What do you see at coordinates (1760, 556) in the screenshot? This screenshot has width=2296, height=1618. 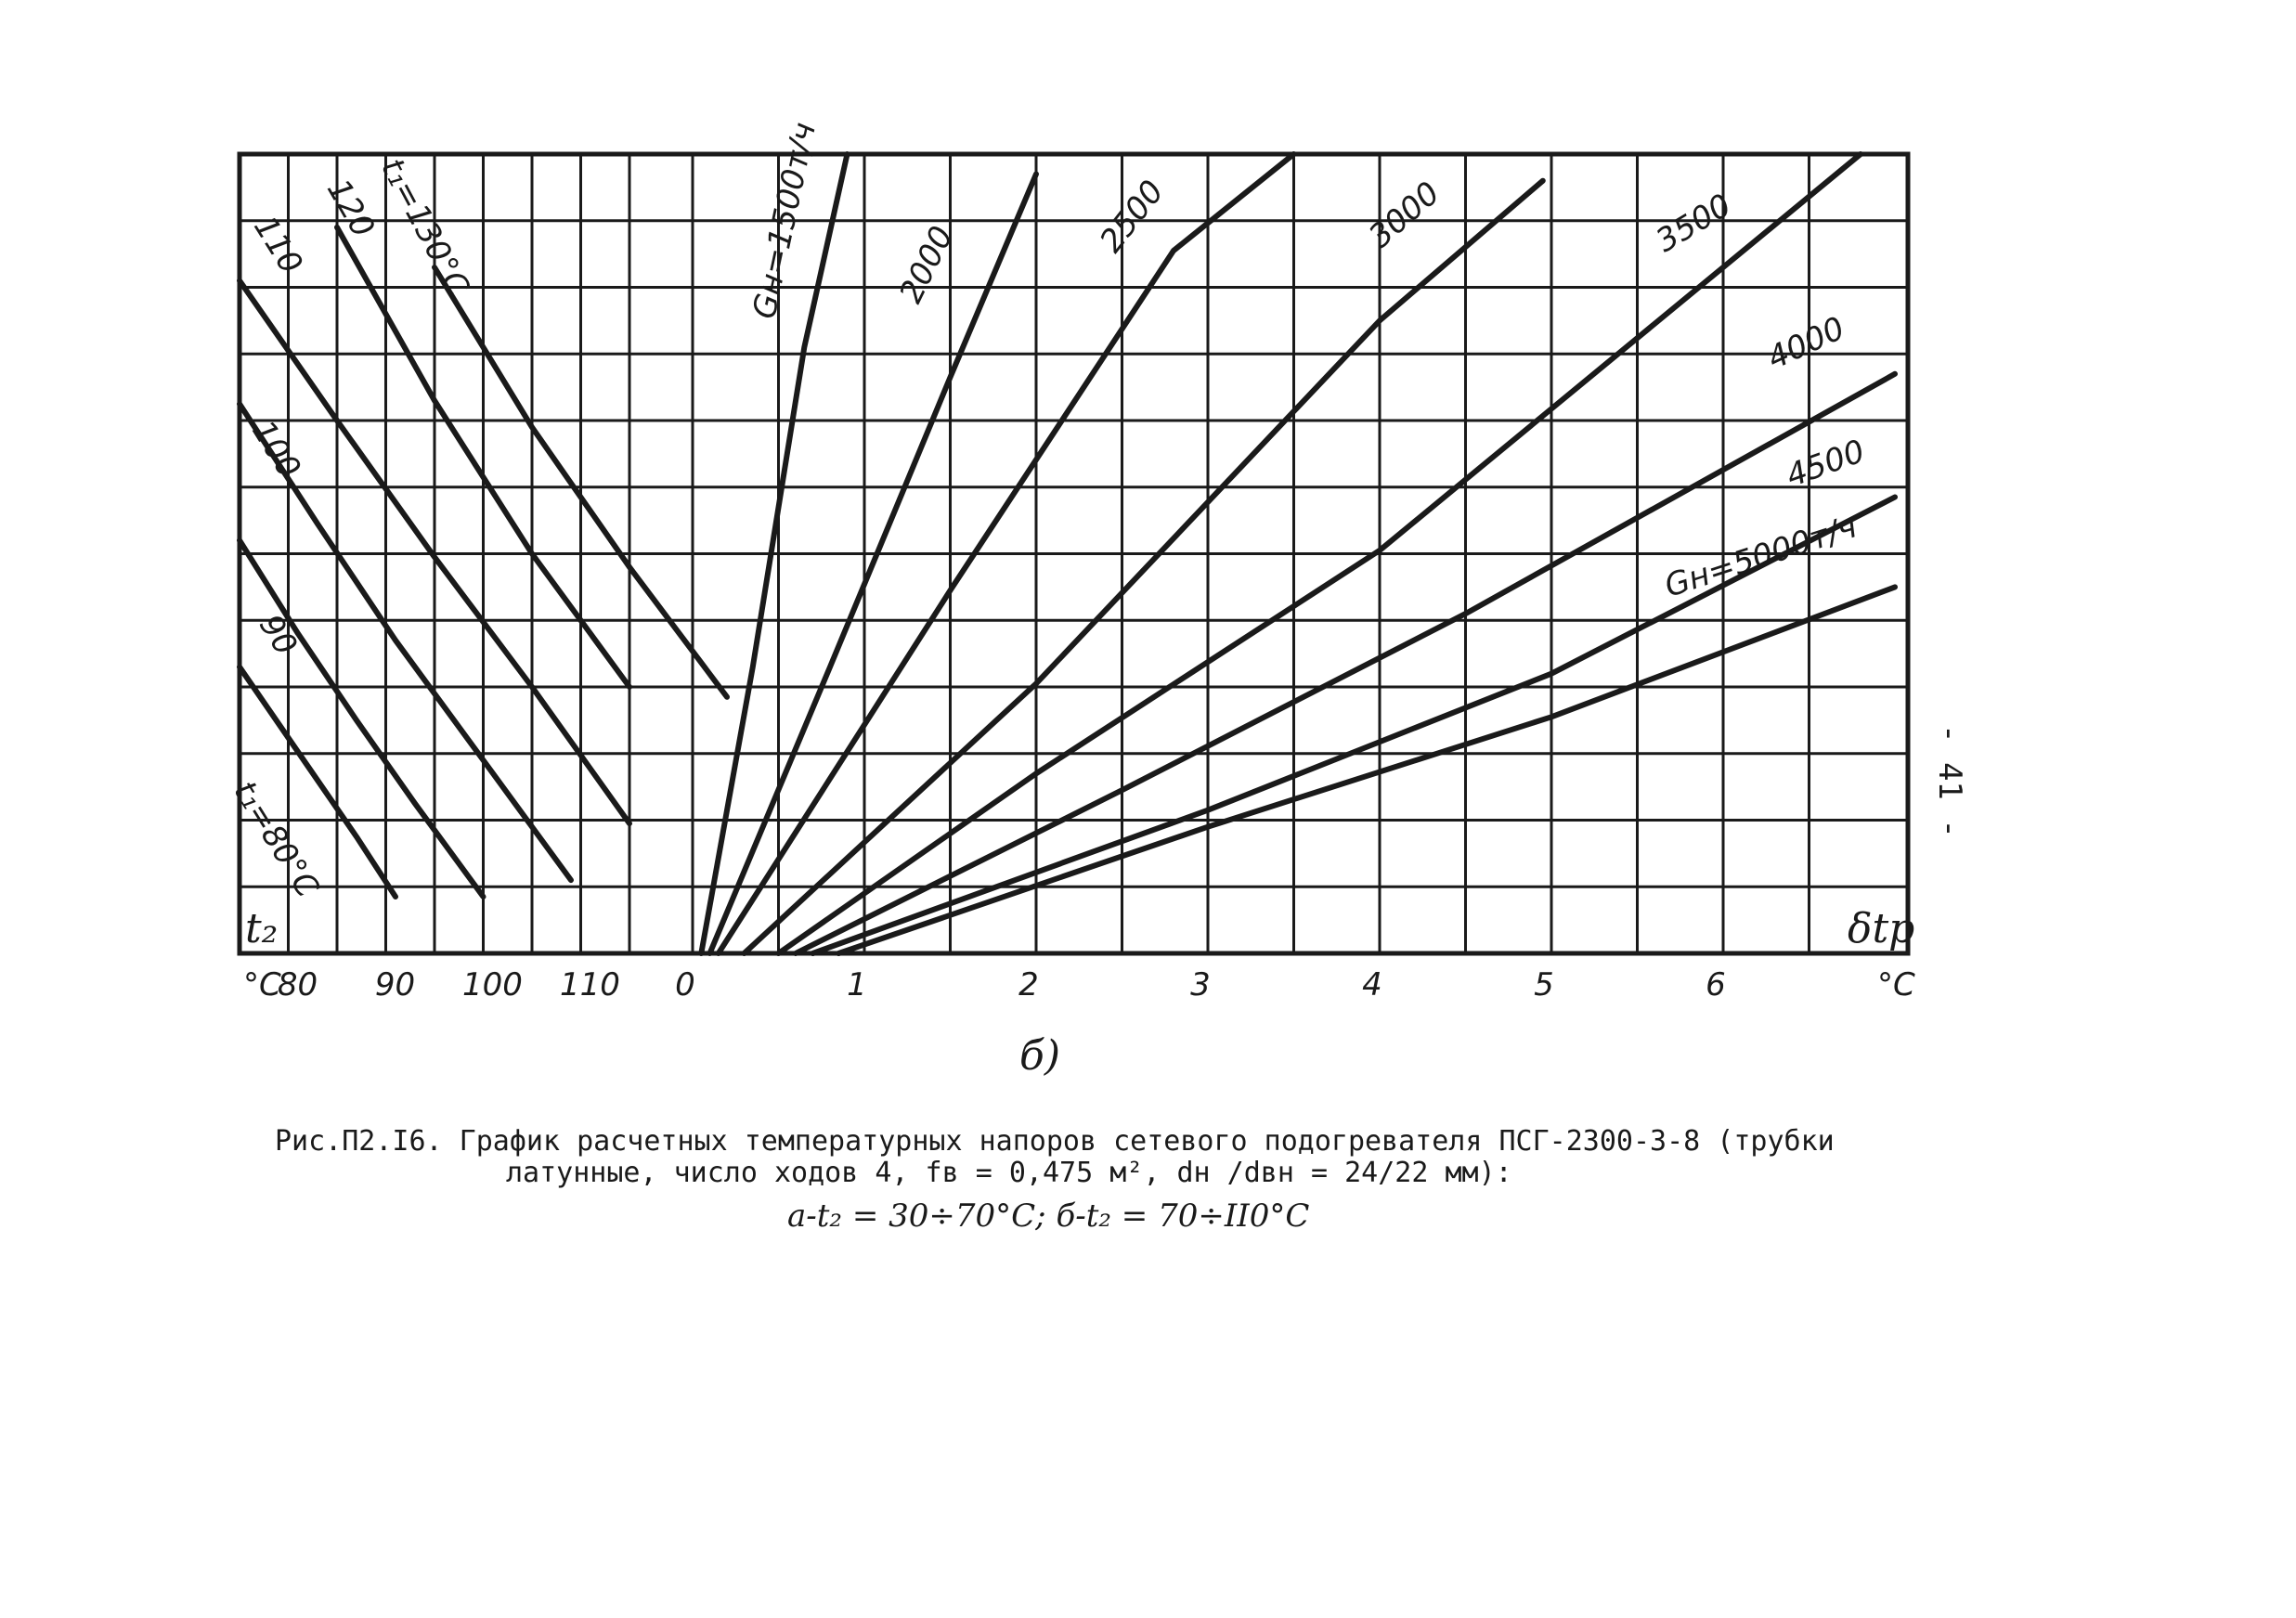 I see `series-label: Gн=5000т/ч` at bounding box center [1760, 556].